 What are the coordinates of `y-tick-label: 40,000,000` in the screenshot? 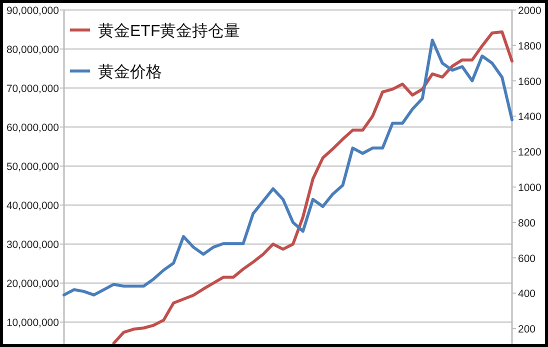 It's located at (33, 206).